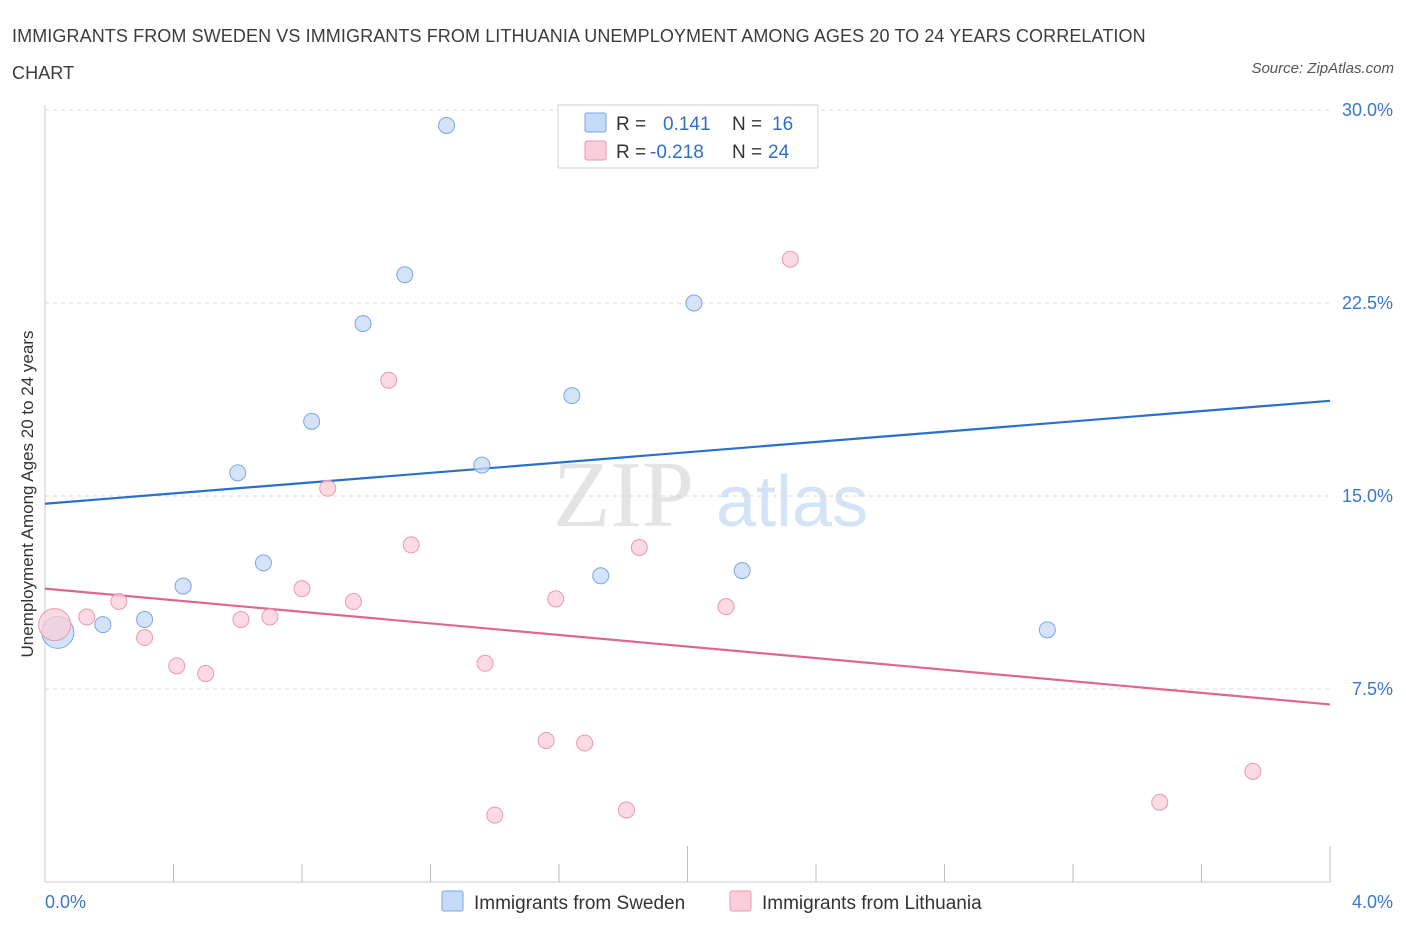  What do you see at coordinates (1367, 110) in the screenshot?
I see `y-tick-label: 30.0%` at bounding box center [1367, 110].